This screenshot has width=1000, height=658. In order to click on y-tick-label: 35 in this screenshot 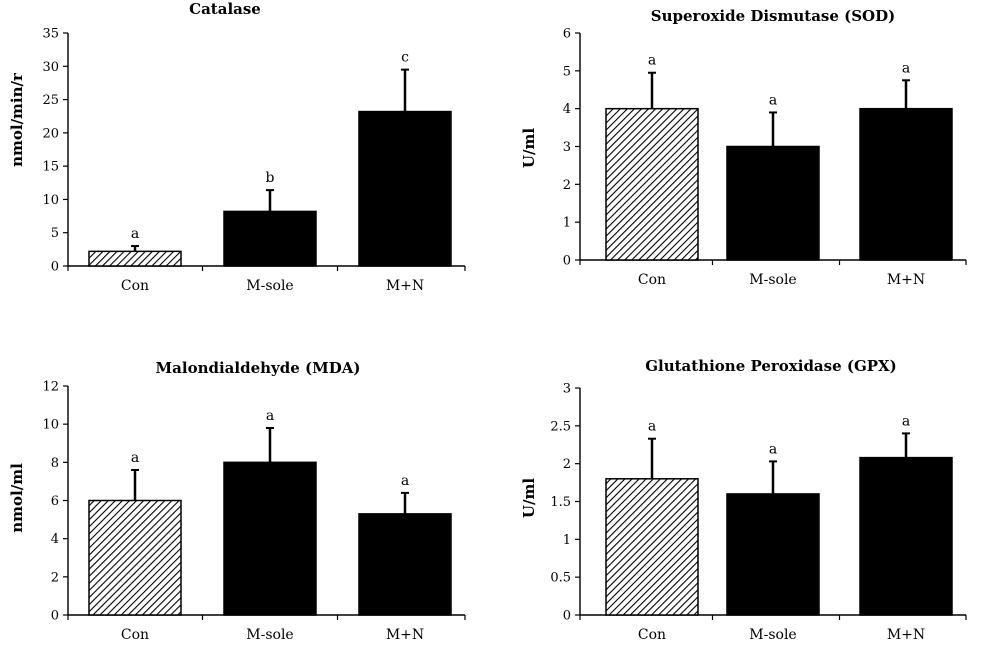, I will do `click(50, 34)`.